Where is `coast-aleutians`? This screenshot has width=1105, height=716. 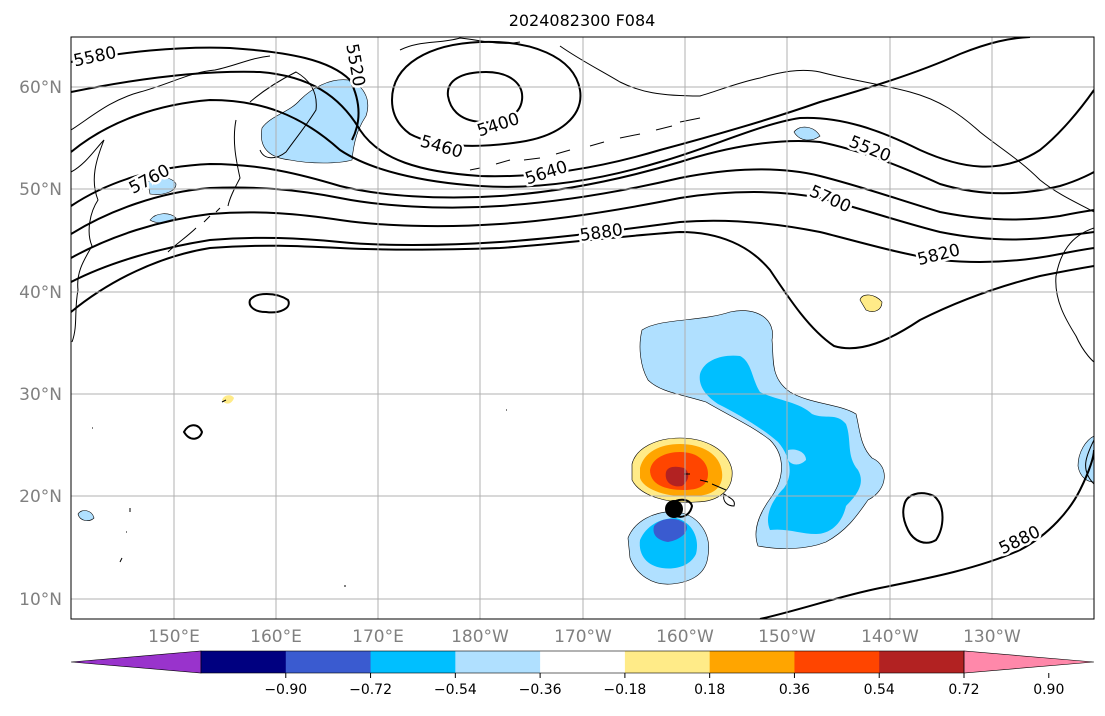
coast-aleutians is located at coordinates (585, 144).